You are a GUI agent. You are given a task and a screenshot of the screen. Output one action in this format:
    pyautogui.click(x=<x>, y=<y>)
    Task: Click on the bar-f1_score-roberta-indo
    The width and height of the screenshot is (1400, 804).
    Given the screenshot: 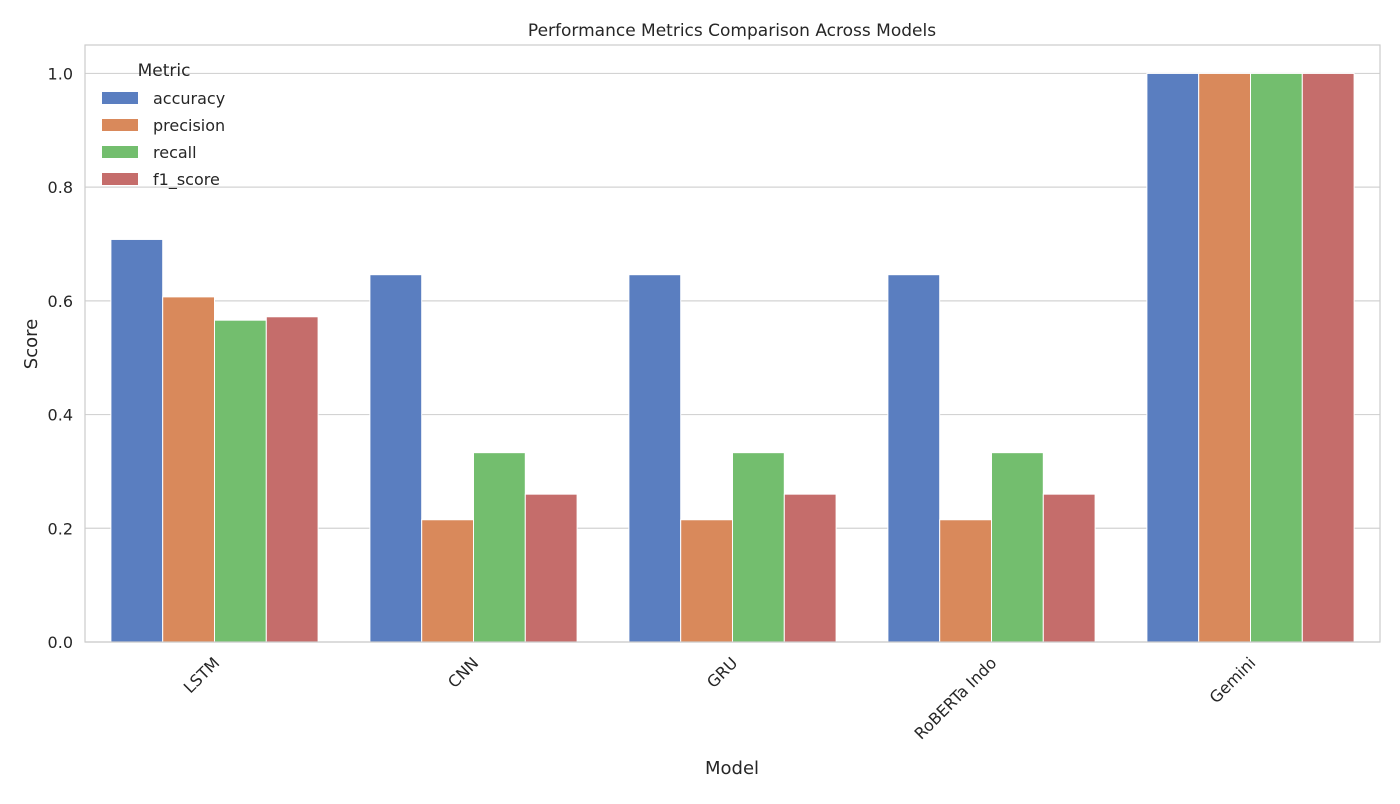 What is the action you would take?
    pyautogui.click(x=1069, y=568)
    